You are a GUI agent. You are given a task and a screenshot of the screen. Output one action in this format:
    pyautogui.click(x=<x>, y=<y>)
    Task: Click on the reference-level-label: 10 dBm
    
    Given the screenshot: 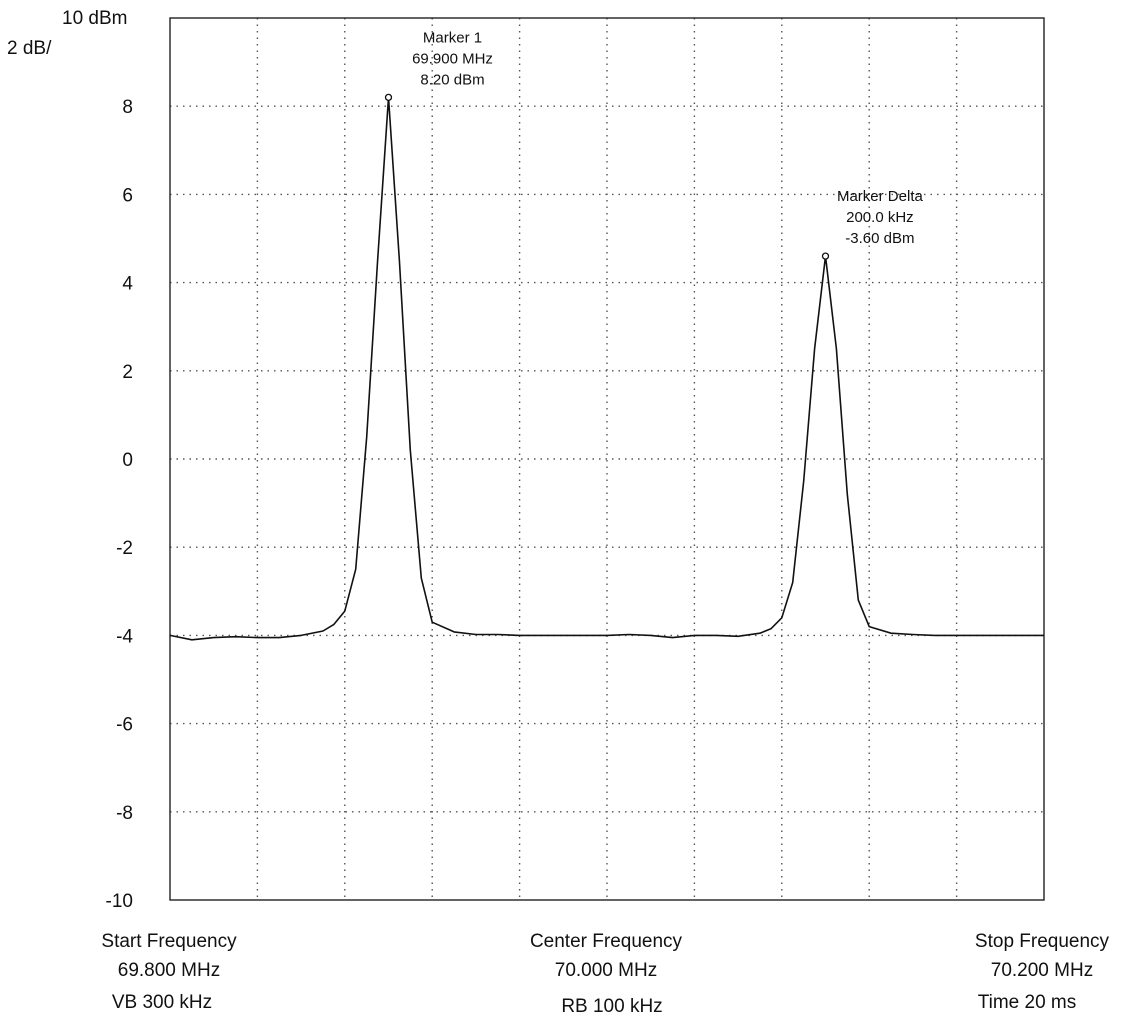 What is the action you would take?
    pyautogui.click(x=95, y=18)
    